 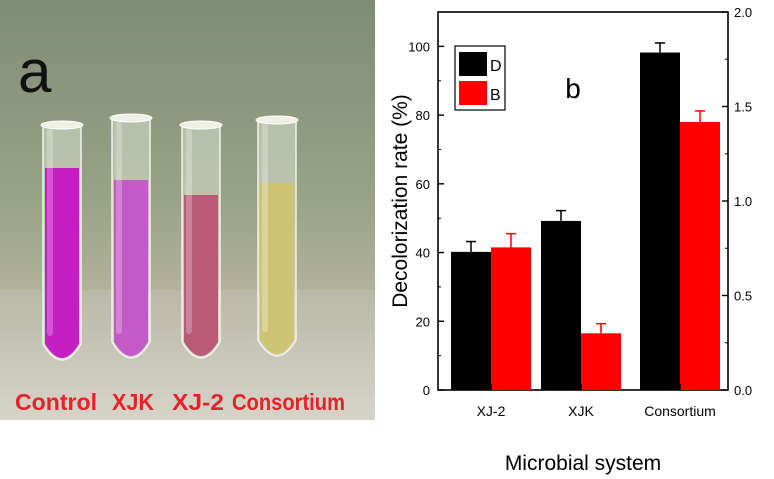 I want to click on y-tick-label: 0, so click(x=426, y=390).